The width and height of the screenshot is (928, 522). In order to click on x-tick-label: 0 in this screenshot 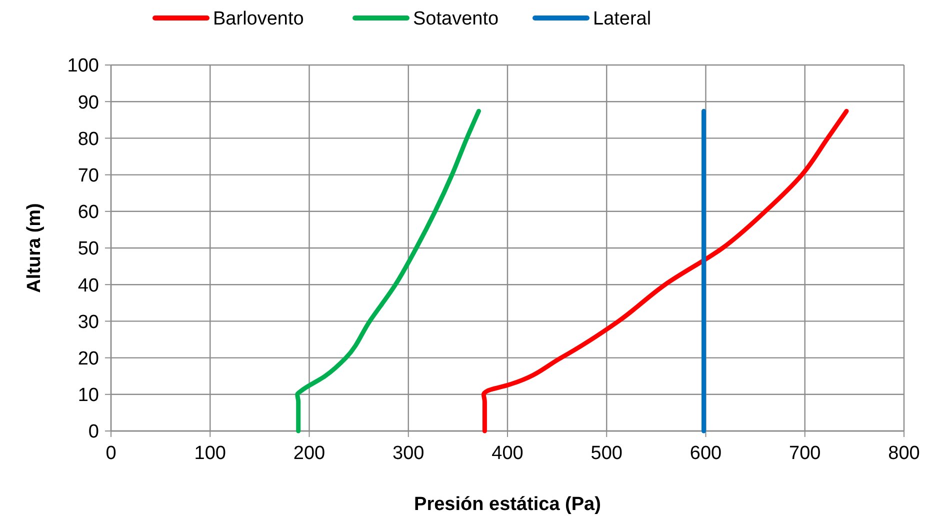, I will do `click(111, 453)`.